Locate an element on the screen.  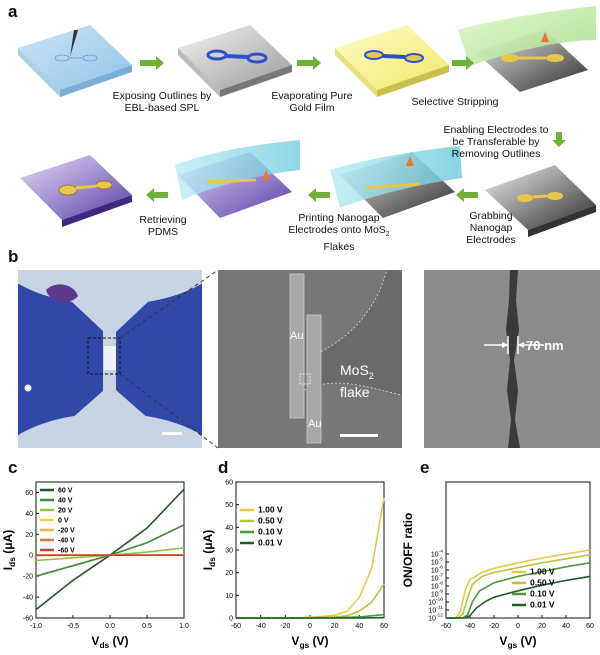
step7-substrate is located at coordinates (237, 179).